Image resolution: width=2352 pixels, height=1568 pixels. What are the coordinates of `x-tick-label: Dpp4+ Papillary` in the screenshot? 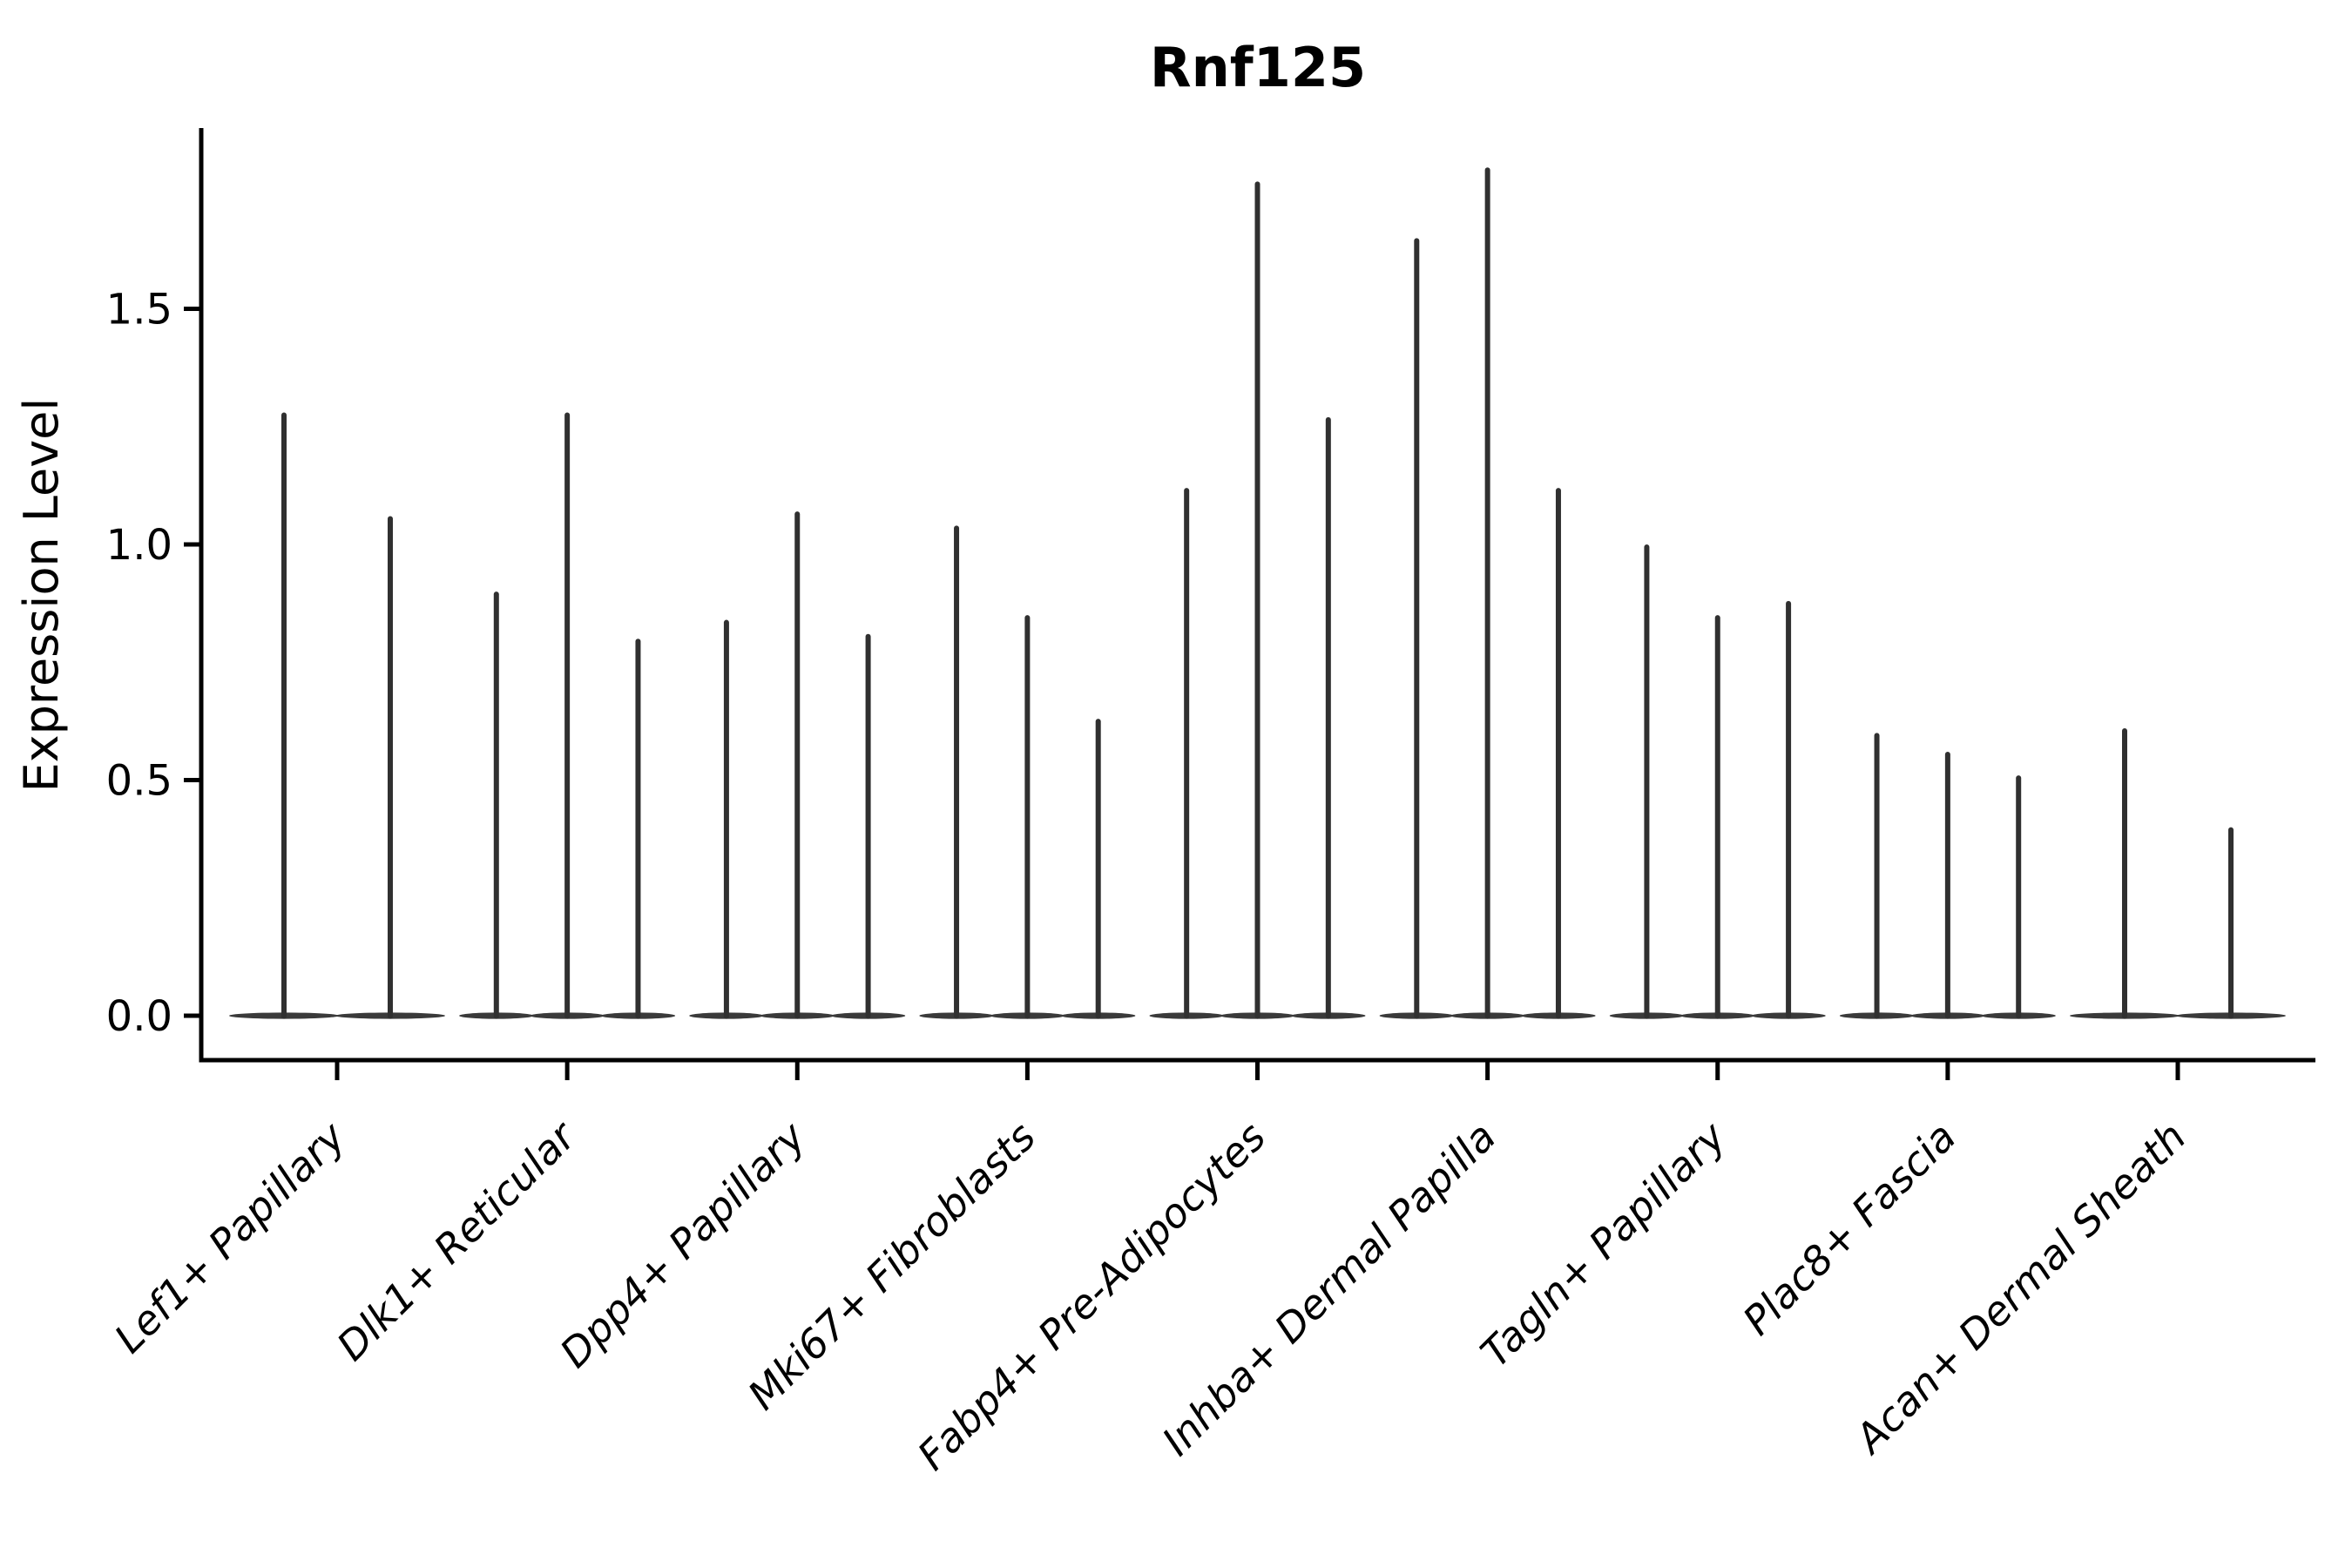 It's located at (682, 1244).